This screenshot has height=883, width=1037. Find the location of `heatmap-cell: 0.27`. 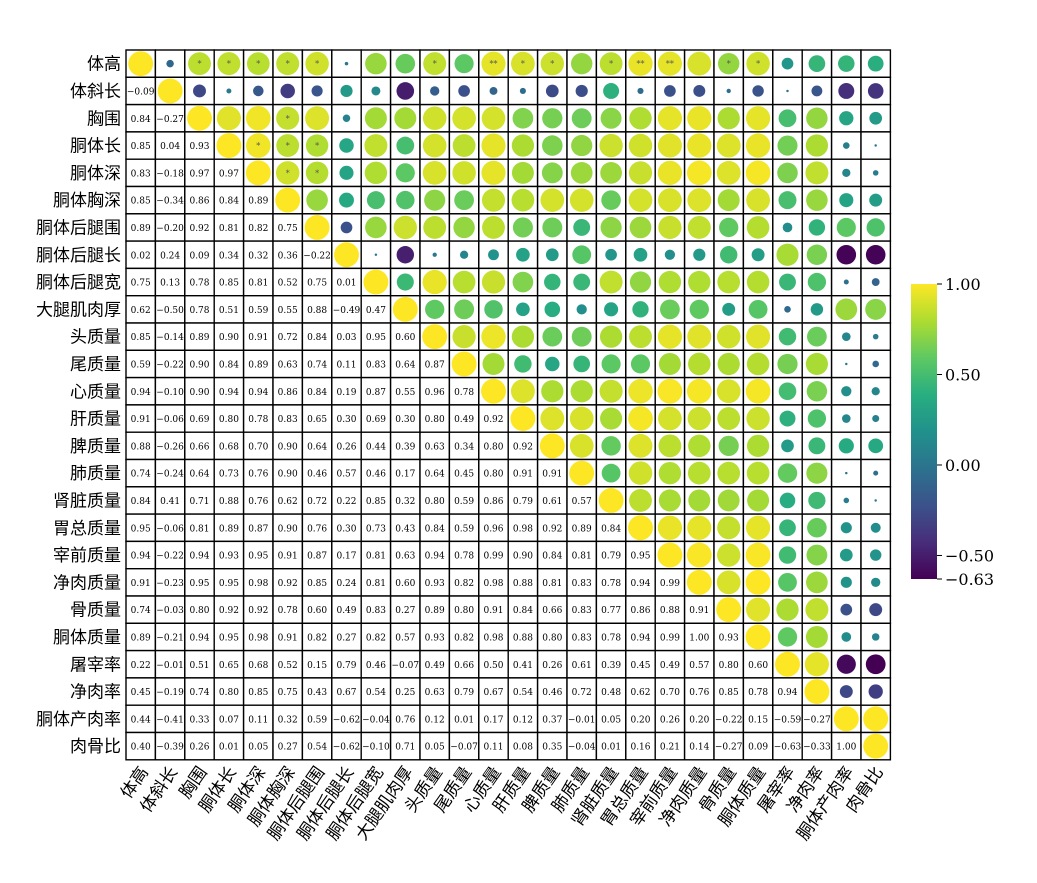

heatmap-cell: 0.27 is located at coordinates (346, 637).